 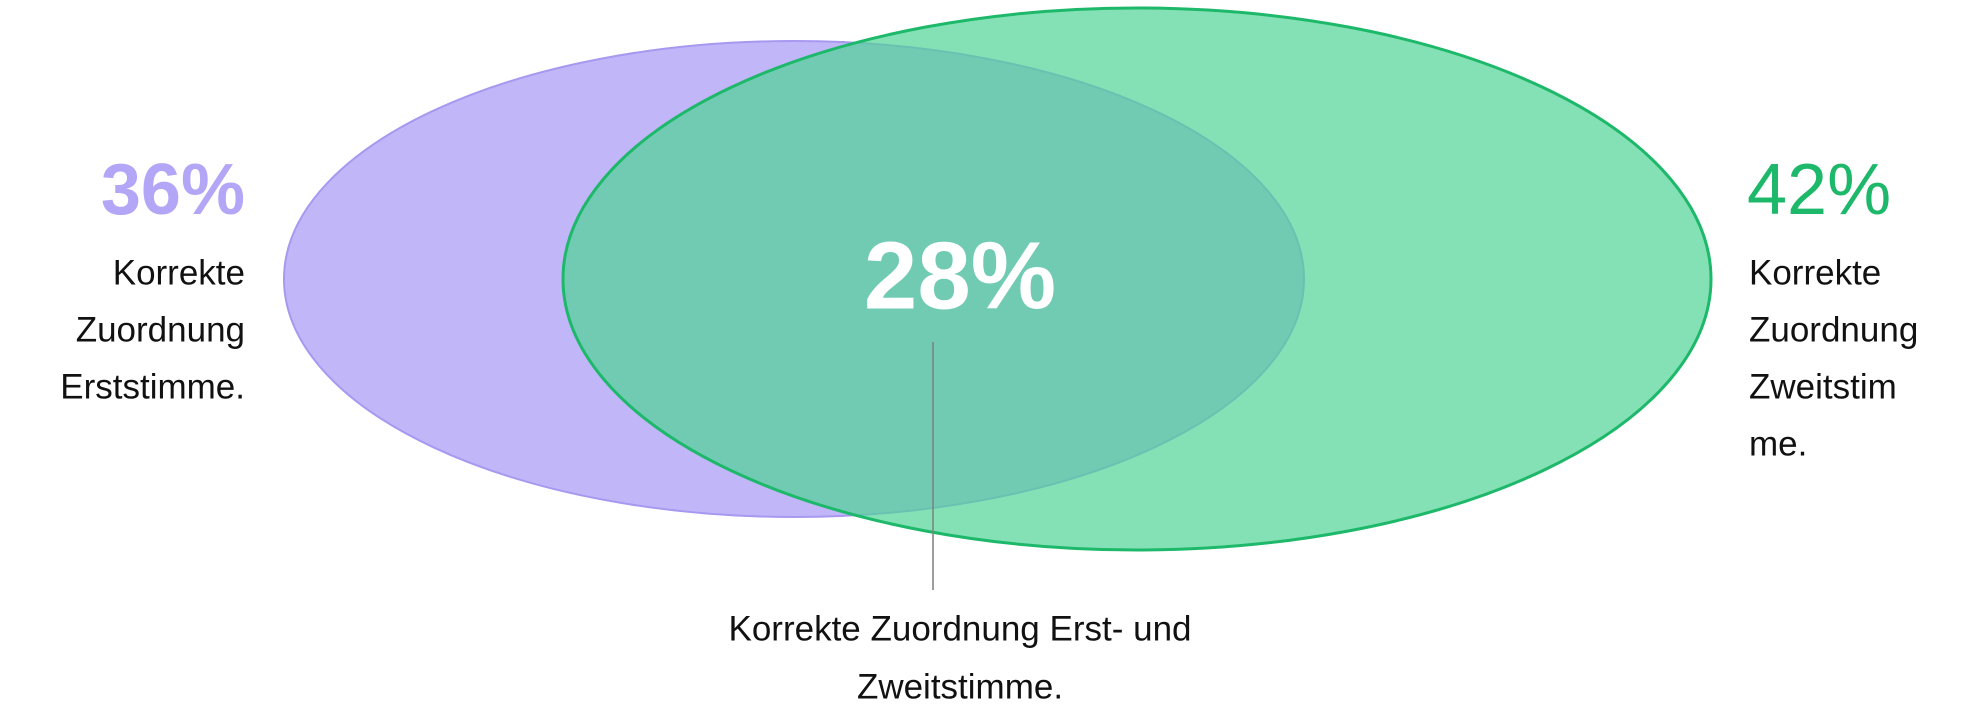 I want to click on left-label-line: Korrekte, so click(x=179, y=272).